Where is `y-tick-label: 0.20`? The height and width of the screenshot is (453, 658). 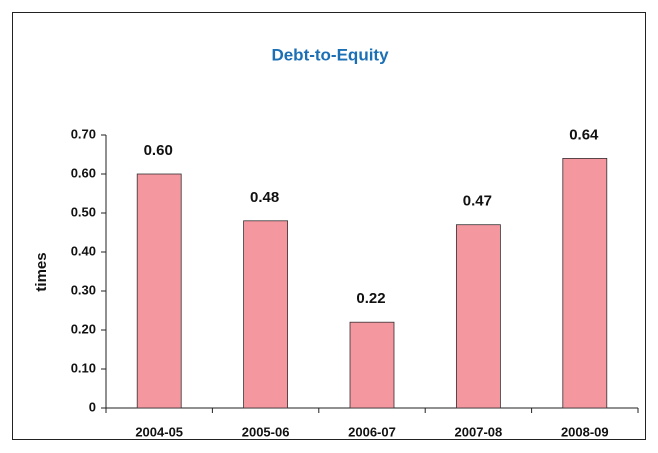 y-tick-label: 0.20 is located at coordinates (83, 328).